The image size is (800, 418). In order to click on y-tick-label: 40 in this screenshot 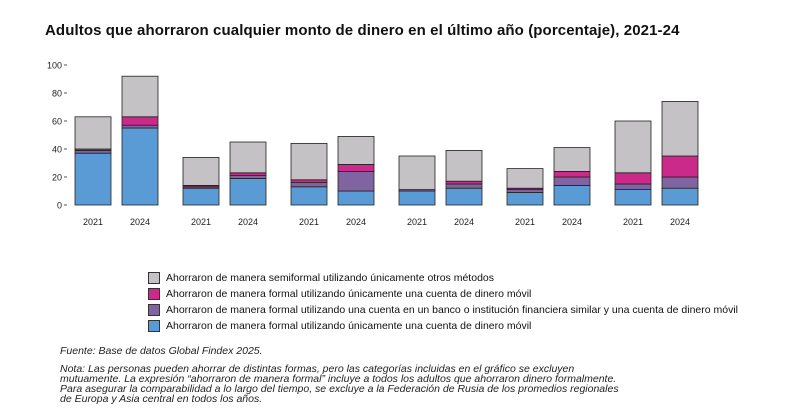, I will do `click(57, 150)`.